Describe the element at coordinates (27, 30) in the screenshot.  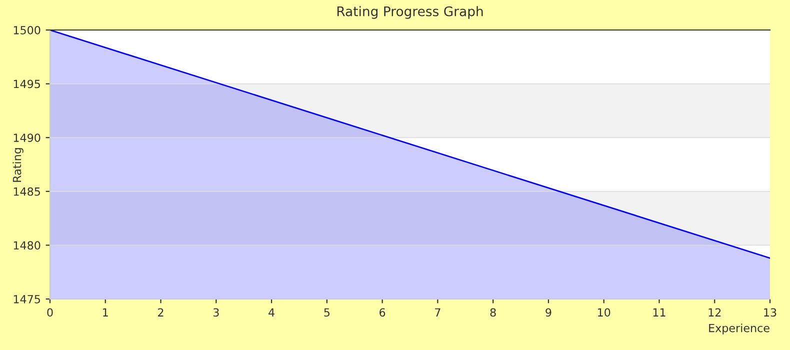
I see `y-tick-label: 1500` at that location.